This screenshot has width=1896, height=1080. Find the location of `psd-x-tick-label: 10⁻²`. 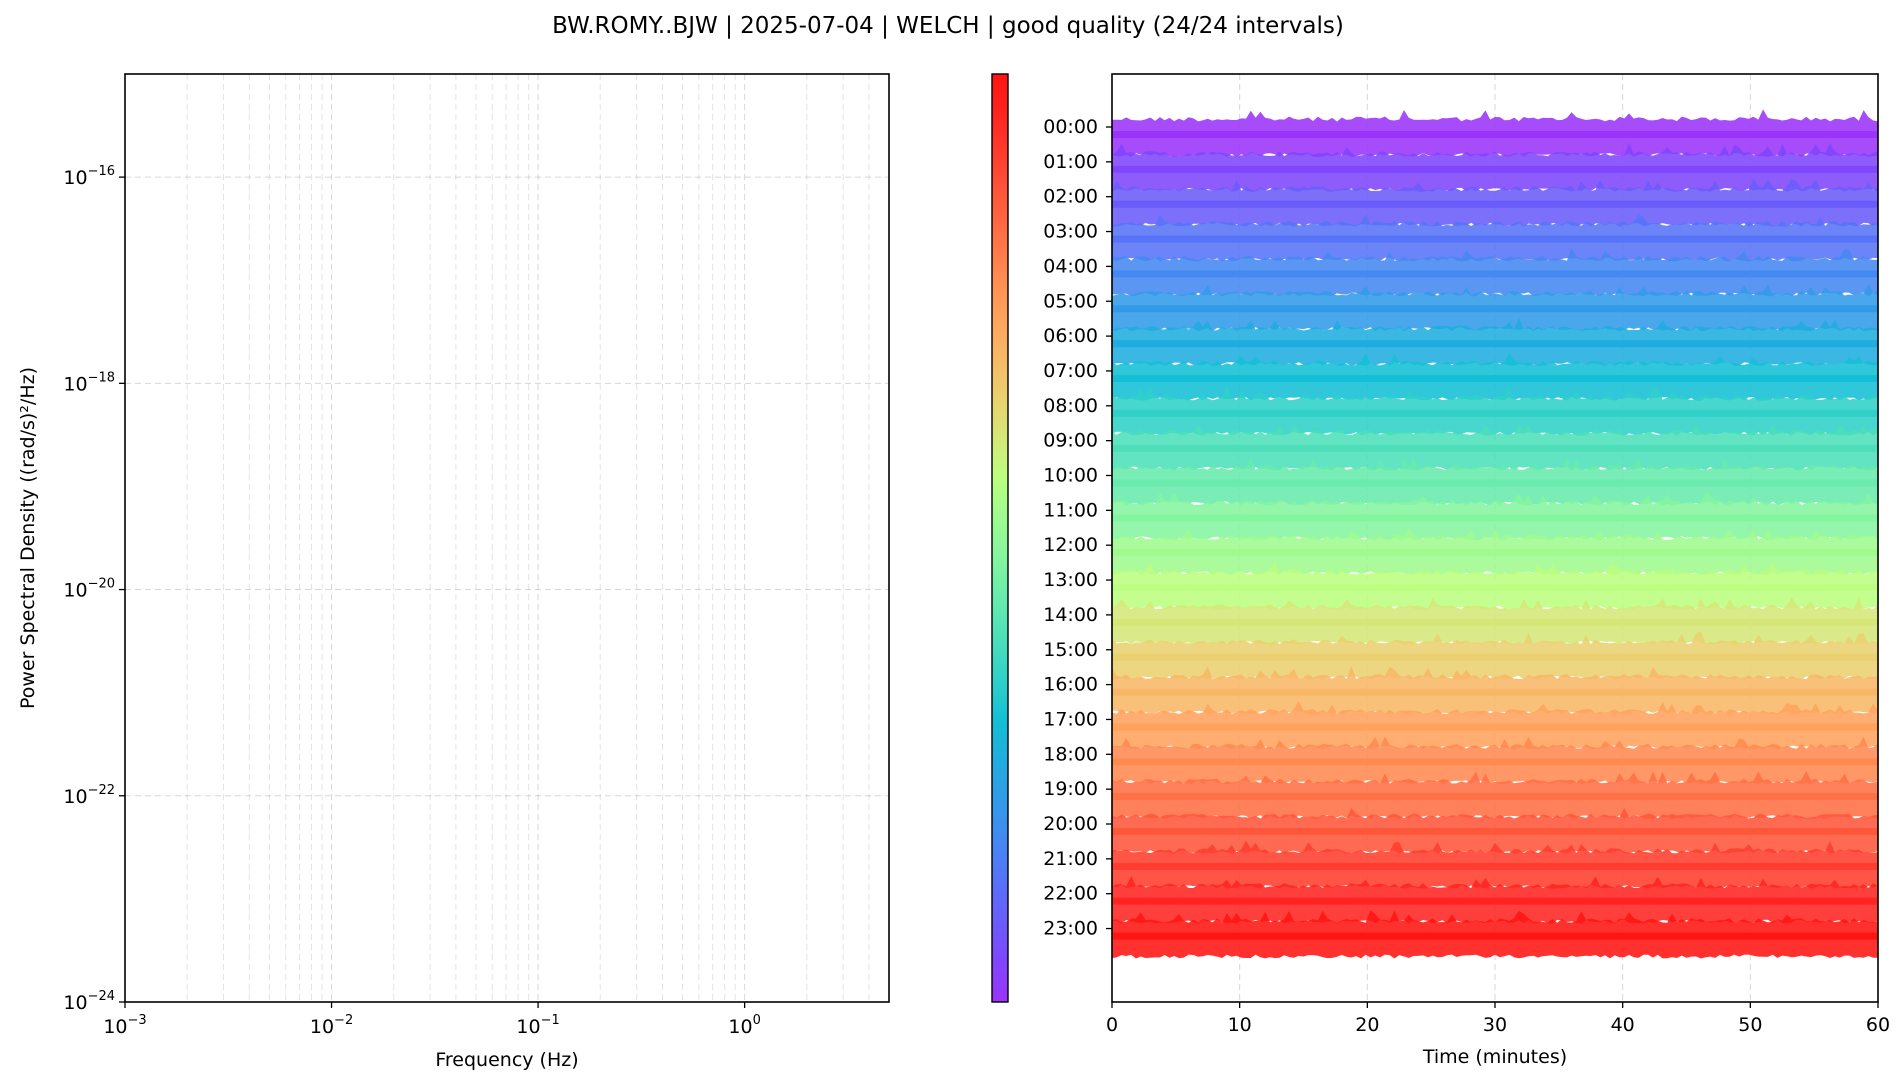

psd-x-tick-label: 10⁻² is located at coordinates (331, 1025).